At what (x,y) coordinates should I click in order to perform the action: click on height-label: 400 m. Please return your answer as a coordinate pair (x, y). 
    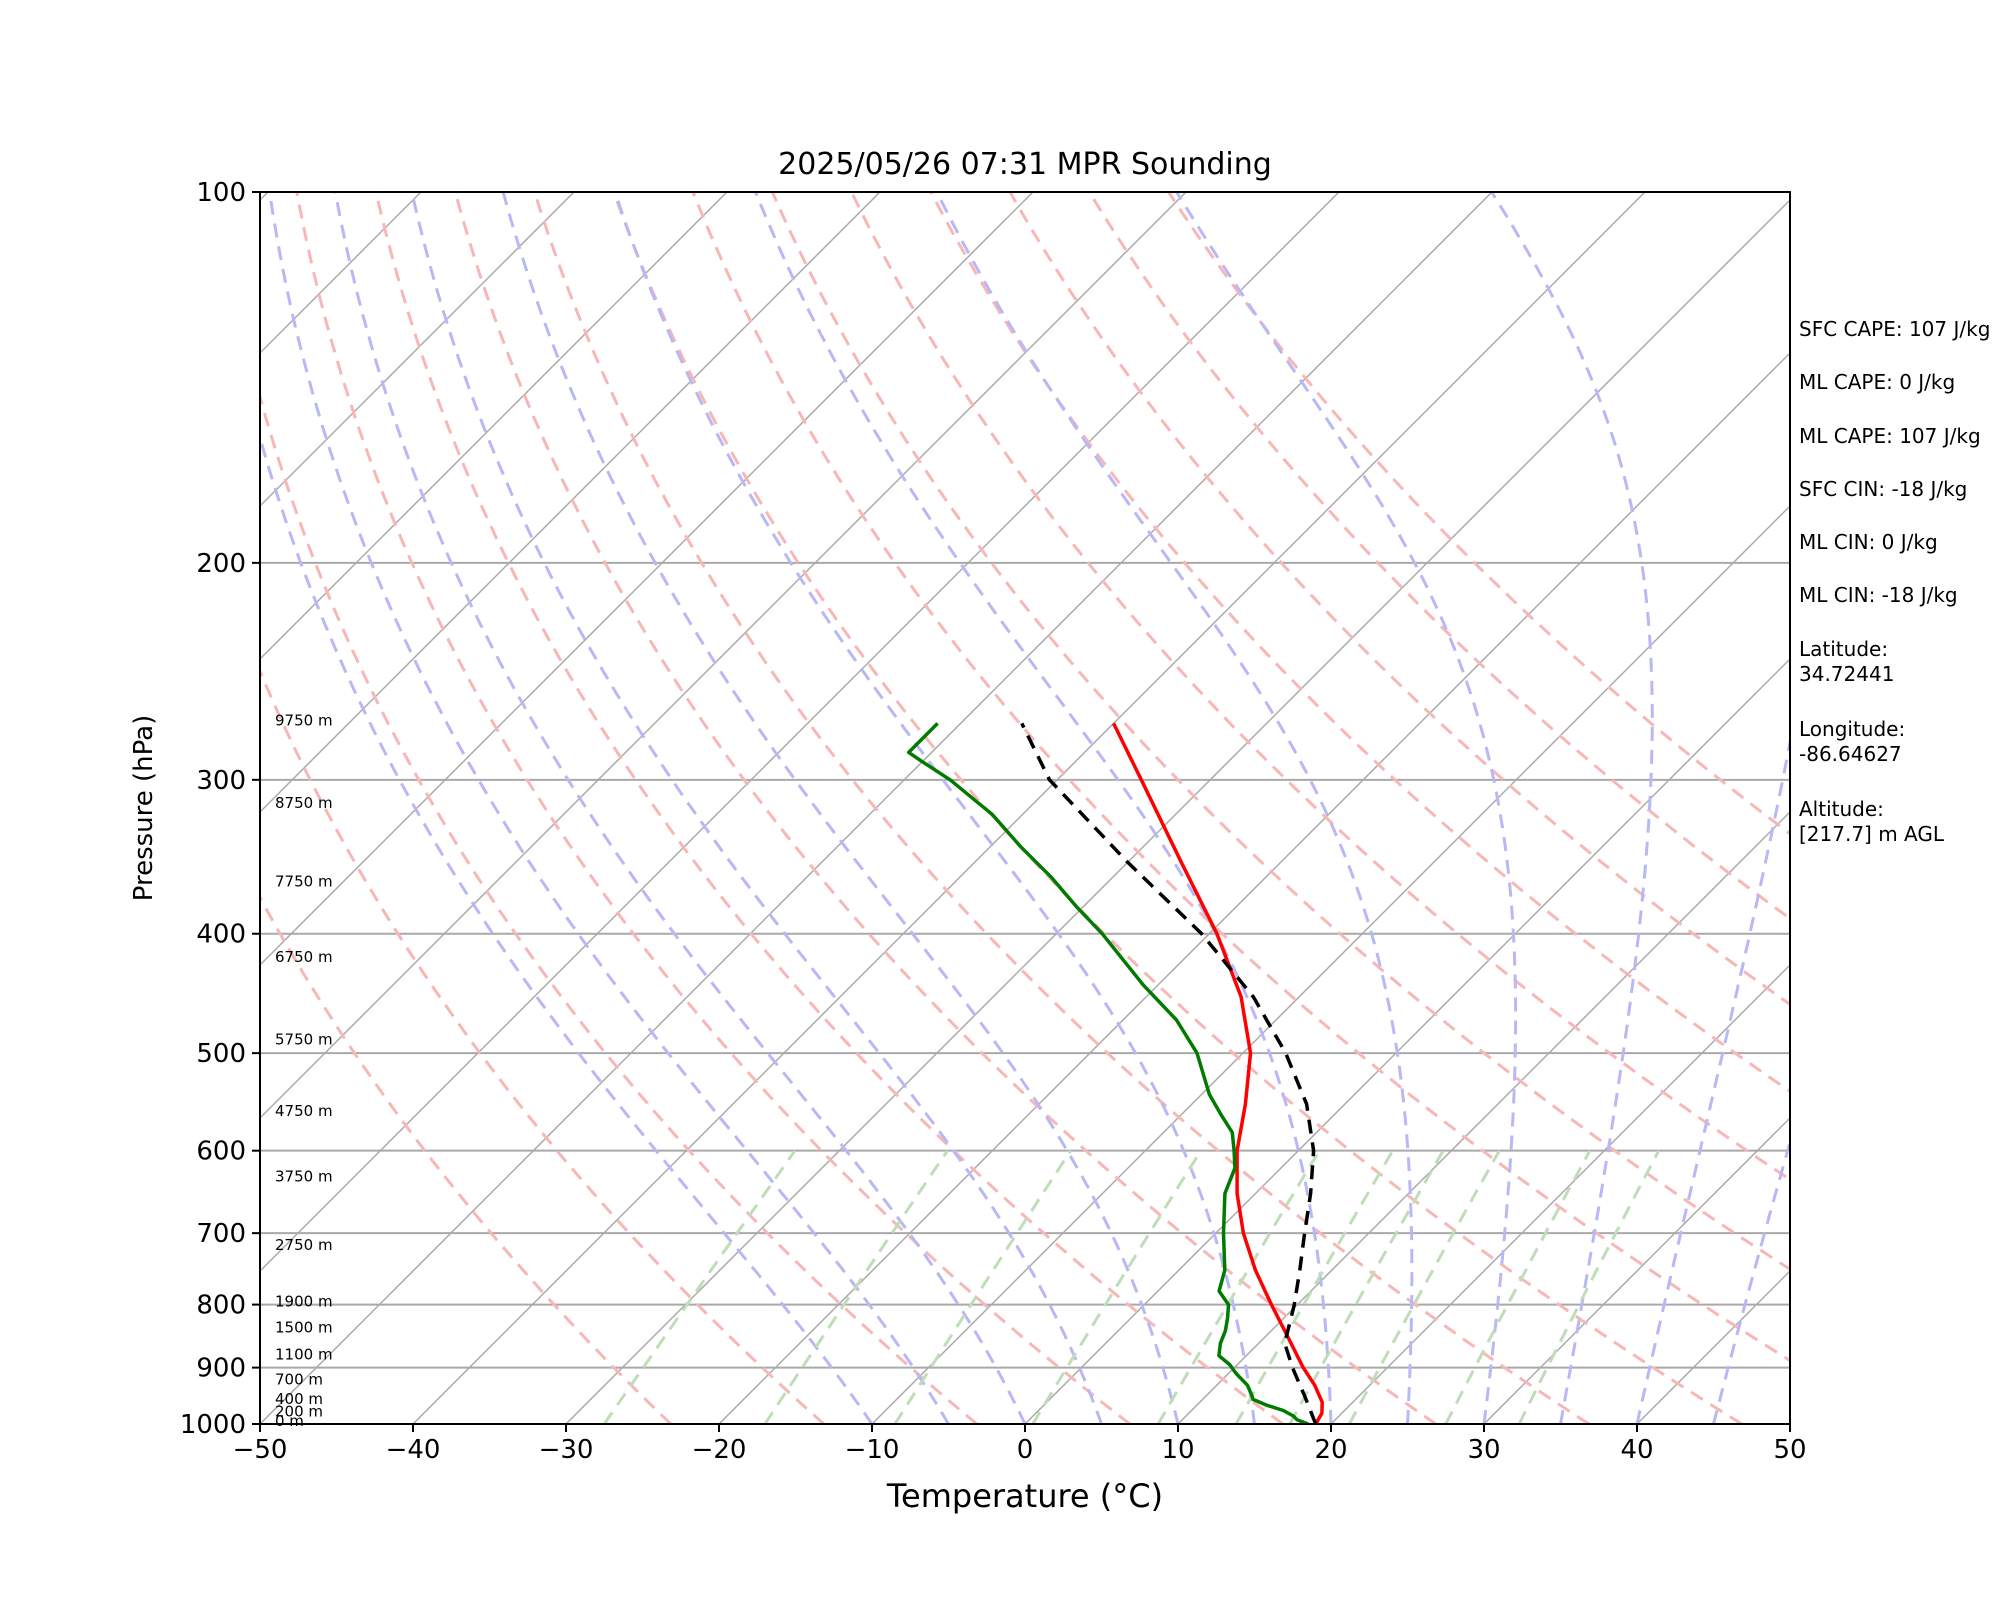
    Looking at the image, I should click on (299, 1399).